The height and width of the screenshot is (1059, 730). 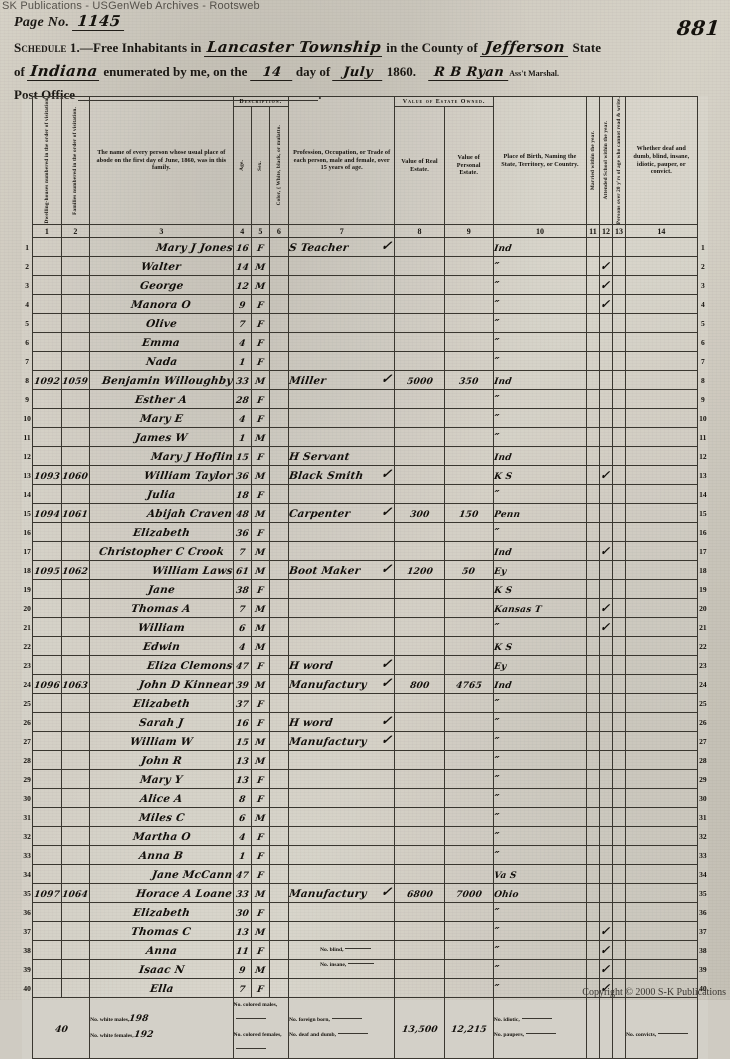 I want to click on table-row: 23 Eliza Clemons 47 F H word ✓ Ey 23, so click(x=365, y=665).